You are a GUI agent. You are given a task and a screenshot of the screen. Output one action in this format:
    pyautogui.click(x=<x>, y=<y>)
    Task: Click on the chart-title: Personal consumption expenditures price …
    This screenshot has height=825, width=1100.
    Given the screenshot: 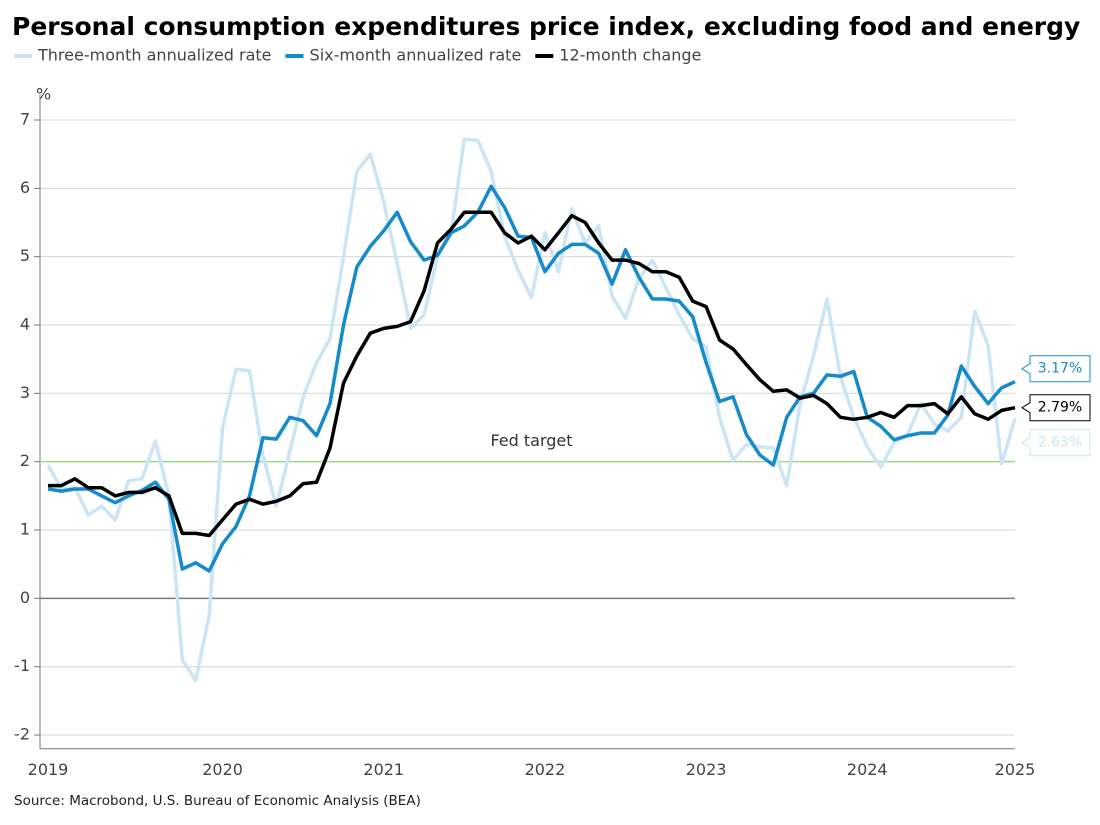 What is the action you would take?
    pyautogui.click(x=546, y=26)
    